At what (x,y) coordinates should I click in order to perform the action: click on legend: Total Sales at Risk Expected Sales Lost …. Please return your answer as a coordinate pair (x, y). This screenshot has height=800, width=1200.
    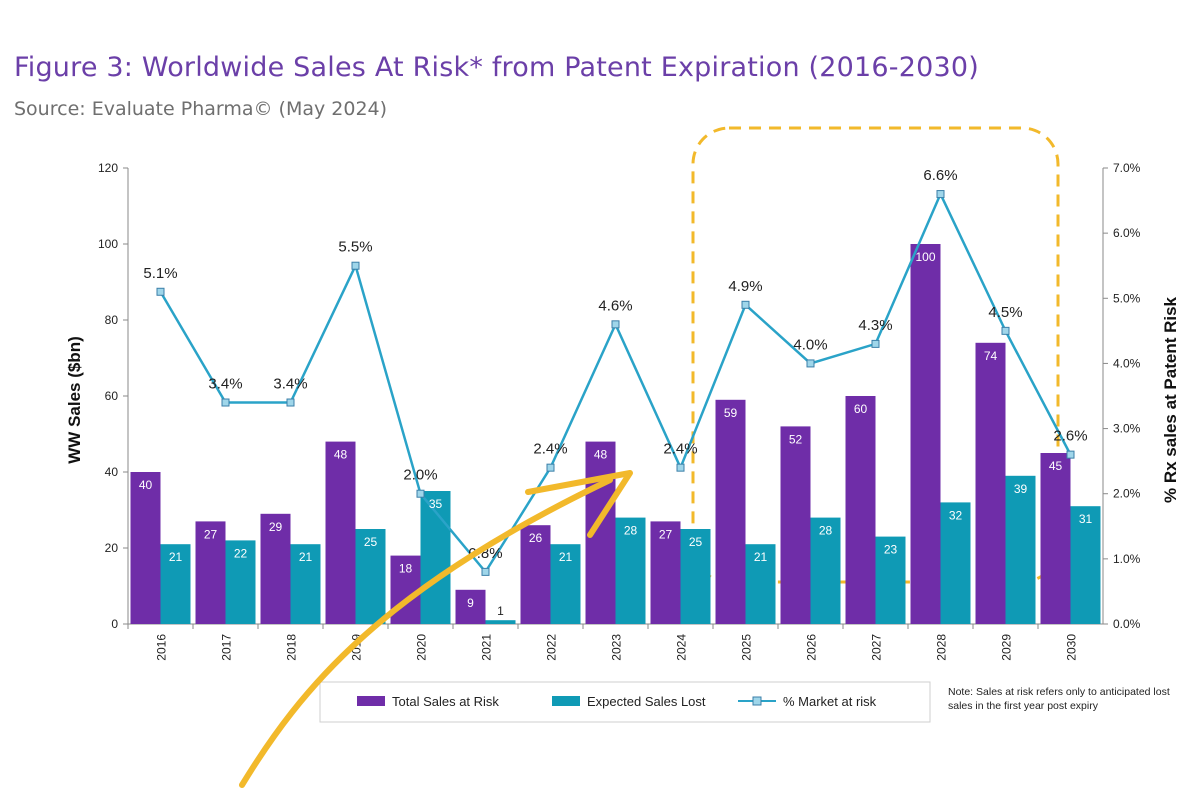
    Looking at the image, I should click on (625, 702).